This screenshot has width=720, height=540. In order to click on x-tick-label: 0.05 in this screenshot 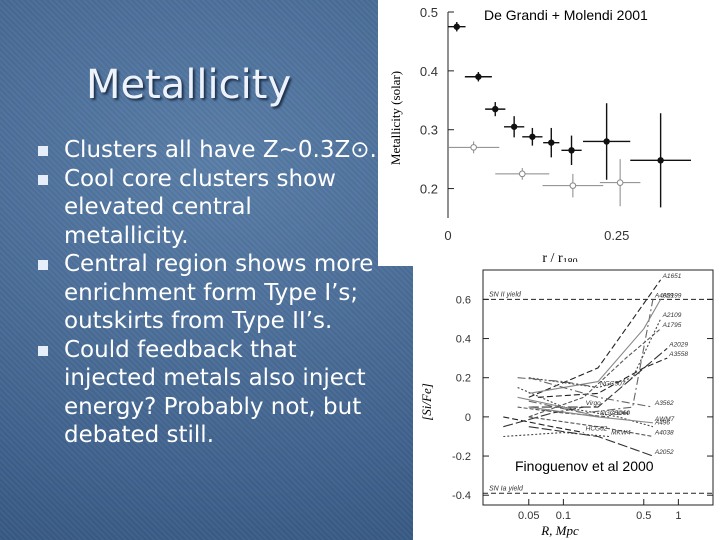, I will do `click(528, 516)`.